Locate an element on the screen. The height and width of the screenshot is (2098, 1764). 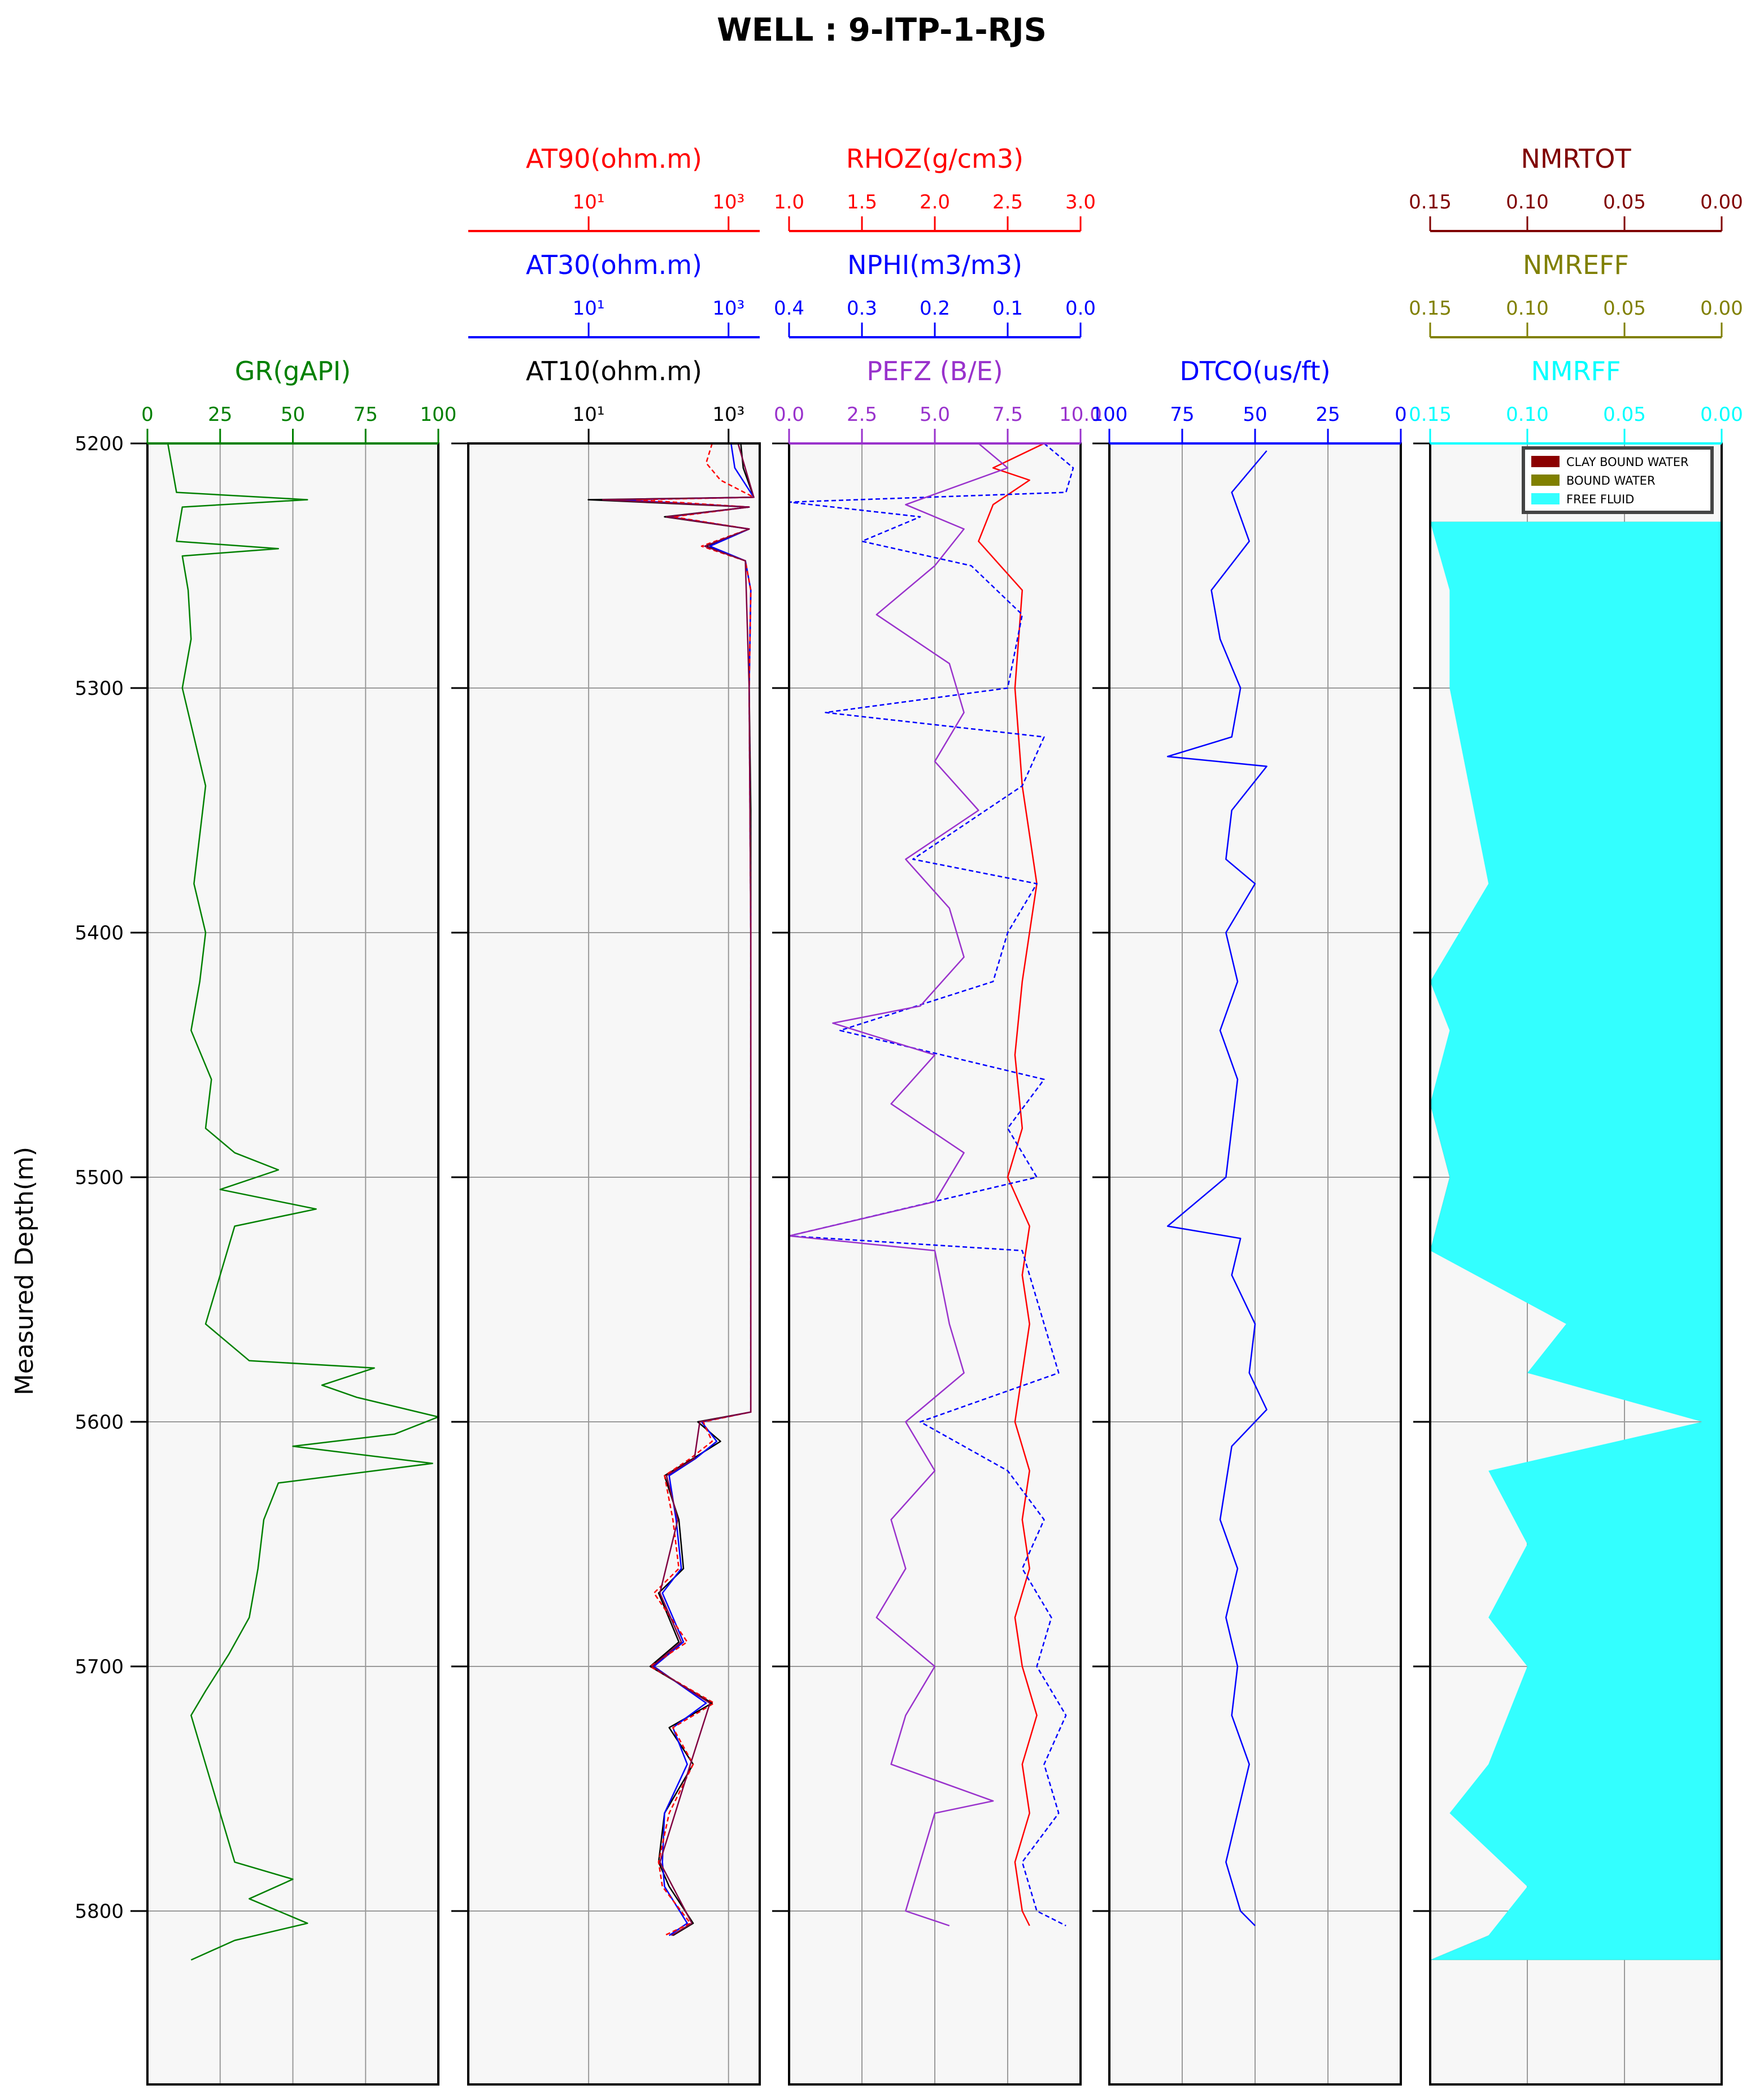
nmr-legend: CLAY BOUND WATER BOUND WATER FREE FLUID is located at coordinates (1618, 480).